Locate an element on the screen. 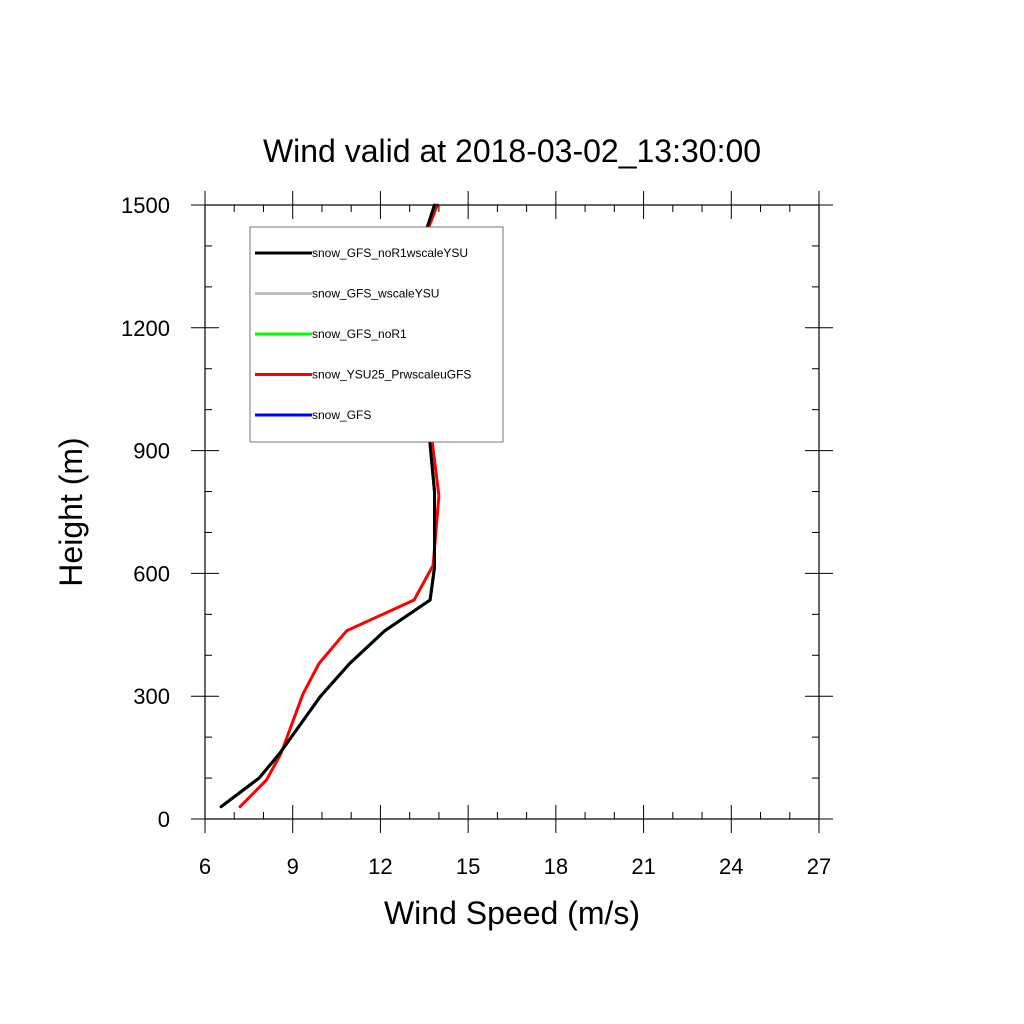  y-tick-label: 300 is located at coordinates (151, 696).